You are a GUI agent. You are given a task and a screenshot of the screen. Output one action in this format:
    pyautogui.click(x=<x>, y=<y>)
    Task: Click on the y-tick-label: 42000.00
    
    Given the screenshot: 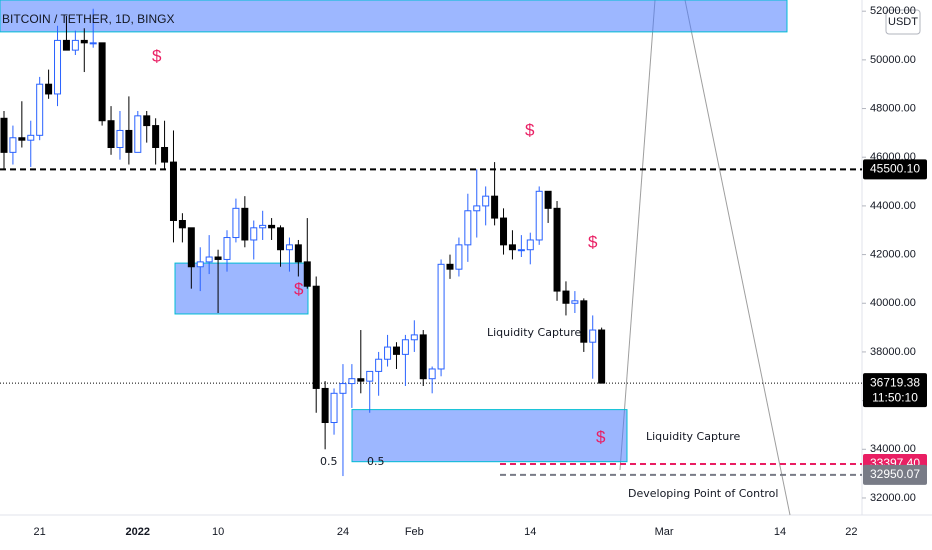 What is the action you would take?
    pyautogui.click(x=893, y=254)
    